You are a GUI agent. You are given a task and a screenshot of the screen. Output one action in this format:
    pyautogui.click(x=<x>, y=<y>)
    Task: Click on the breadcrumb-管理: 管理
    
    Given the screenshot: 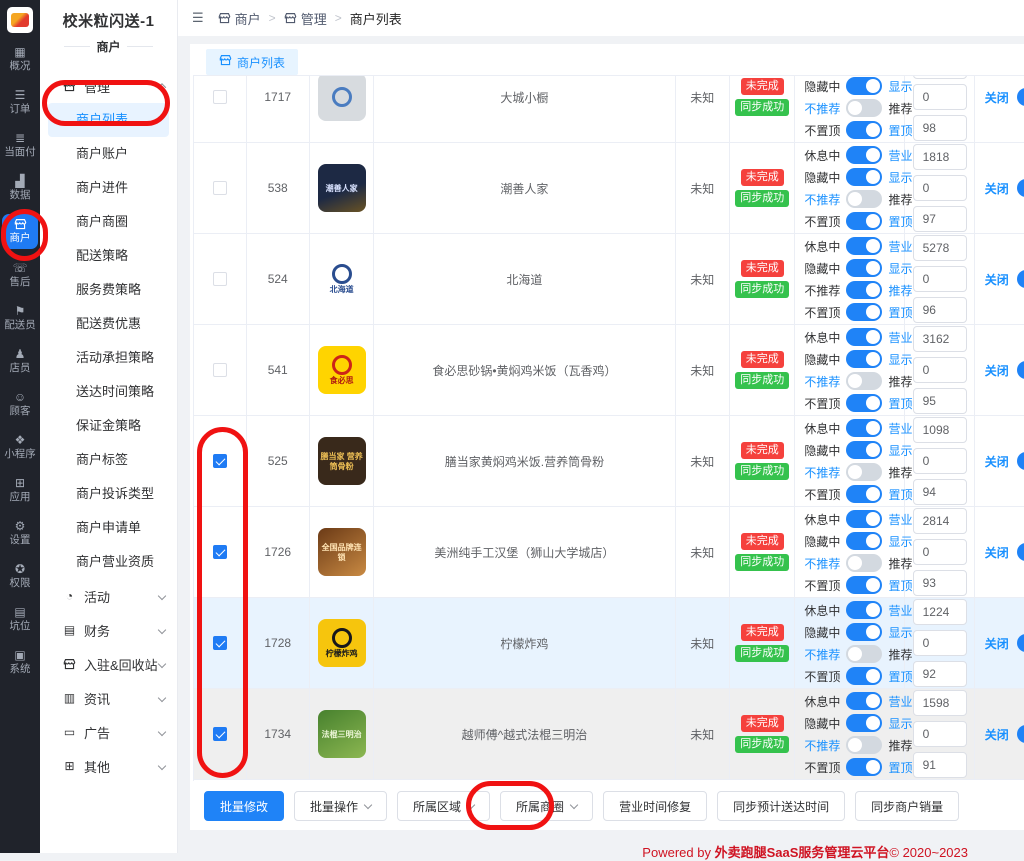 What is the action you would take?
    pyautogui.click(x=305, y=18)
    